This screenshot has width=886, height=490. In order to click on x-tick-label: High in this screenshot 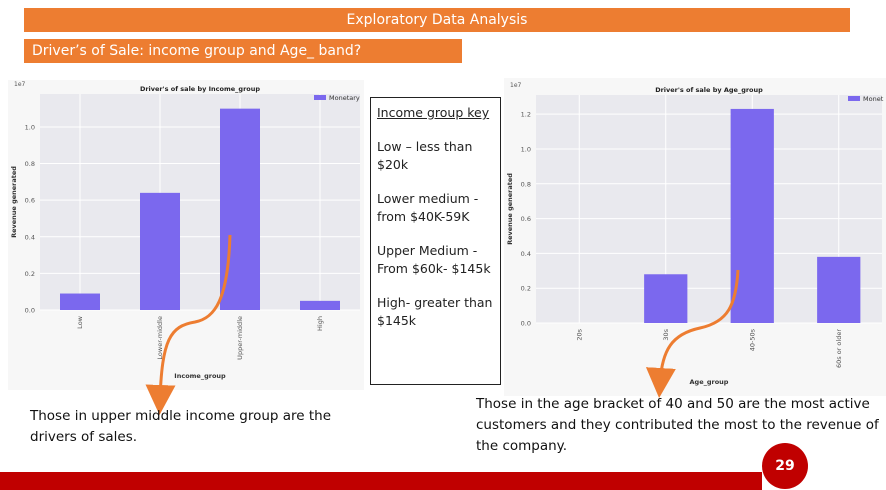, I will do `click(320, 323)`.